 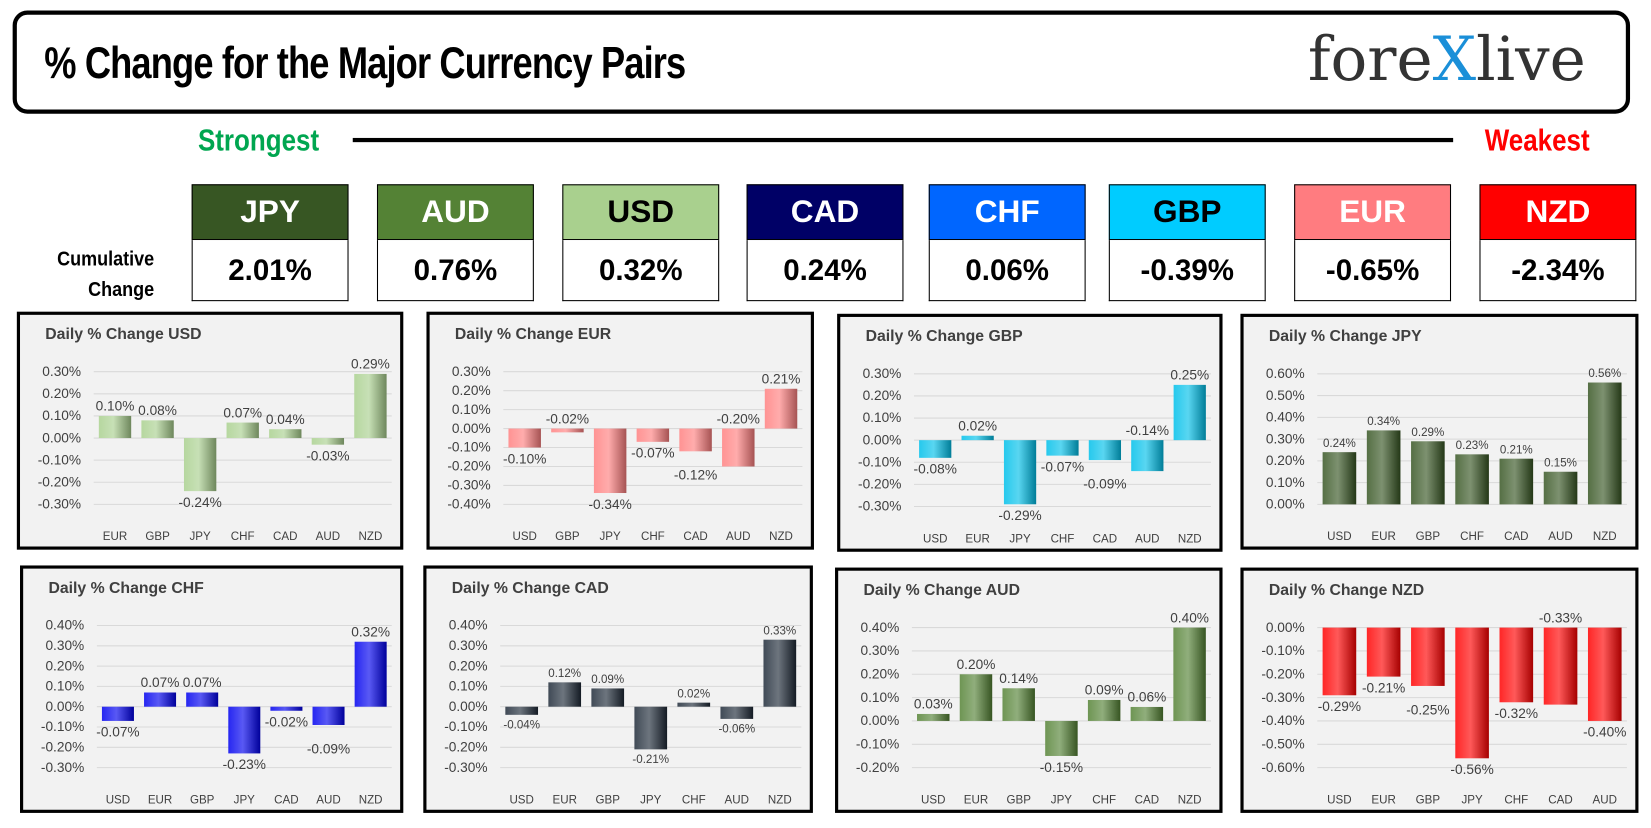 I want to click on data-label: 0.02%, so click(x=693, y=694).